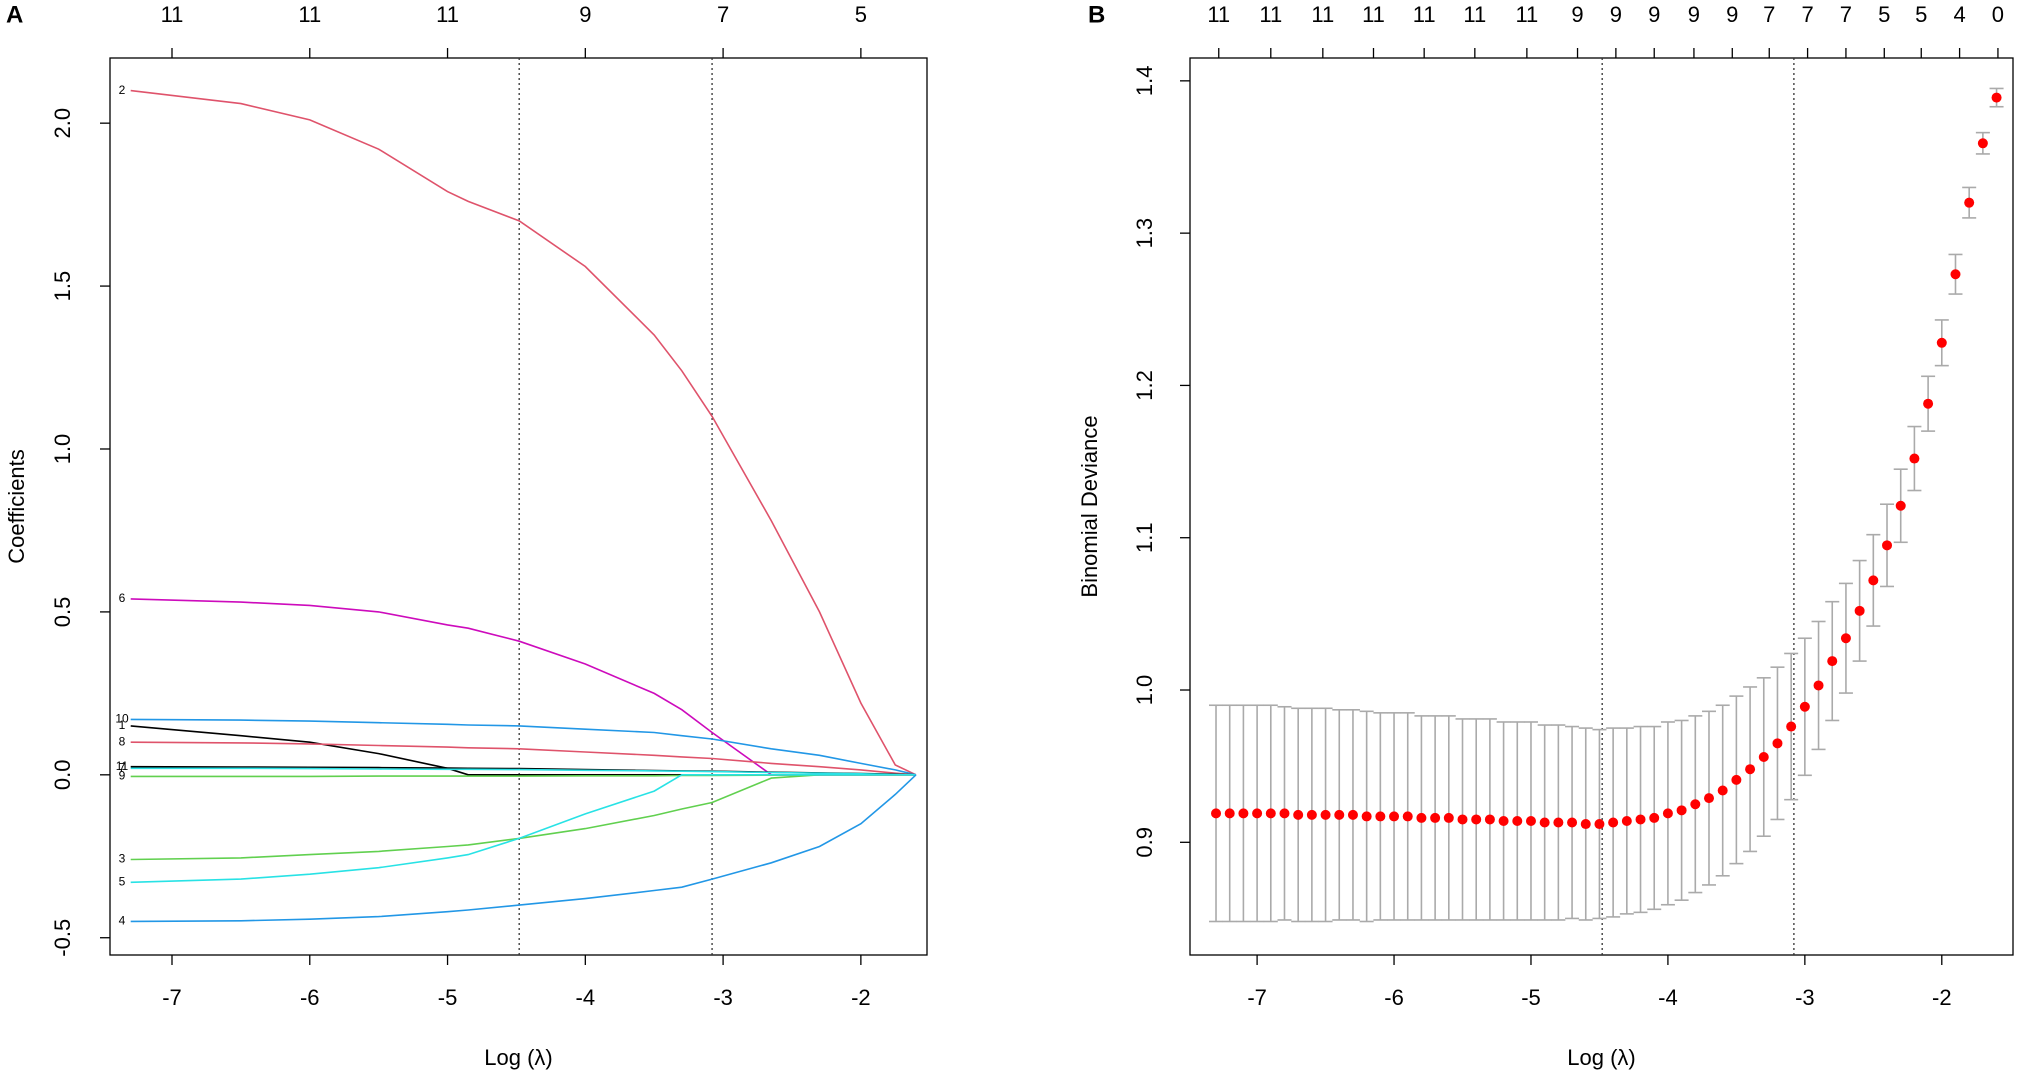  Describe the element at coordinates (122, 882) in the screenshot. I see `path-label: 5` at that location.